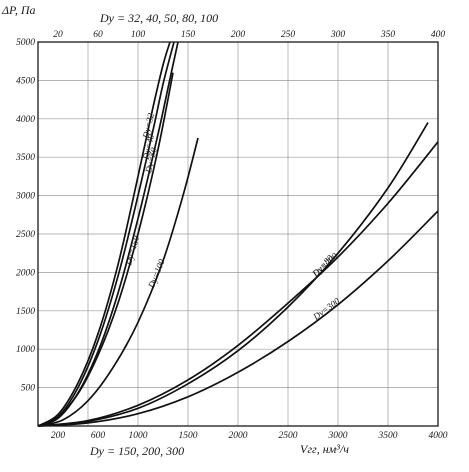  What do you see at coordinates (288, 35) in the screenshot?
I see `top-tick-label: 250` at bounding box center [288, 35].